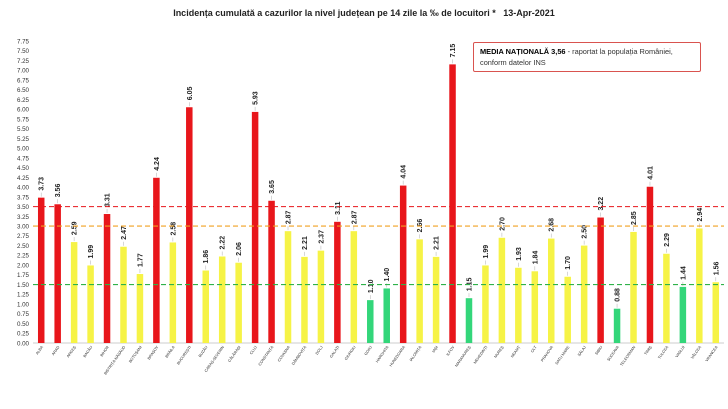 This screenshot has height=409, width=728. Describe the element at coordinates (71, 352) in the screenshot. I see `category-label: ARGEȘ` at that location.